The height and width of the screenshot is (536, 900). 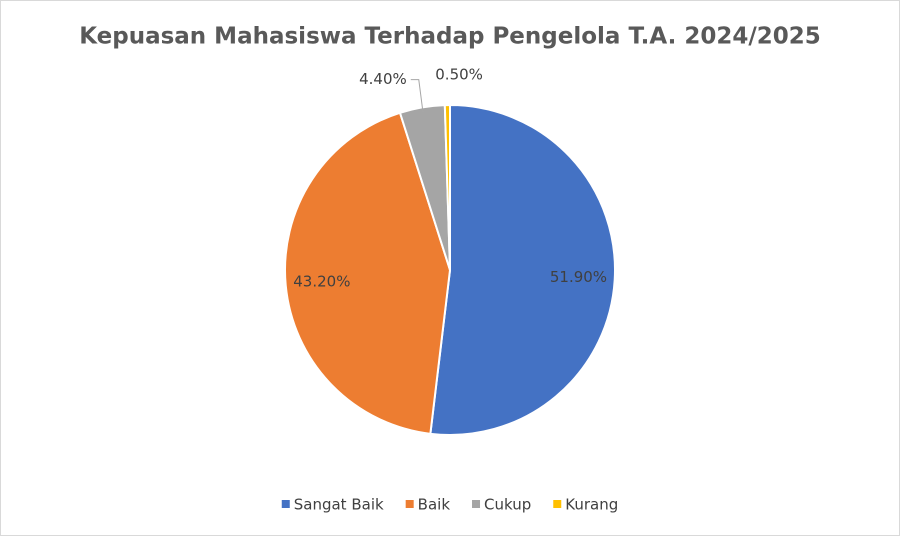 What do you see at coordinates (383, 79) in the screenshot?
I see `data-label: 4.40%` at bounding box center [383, 79].